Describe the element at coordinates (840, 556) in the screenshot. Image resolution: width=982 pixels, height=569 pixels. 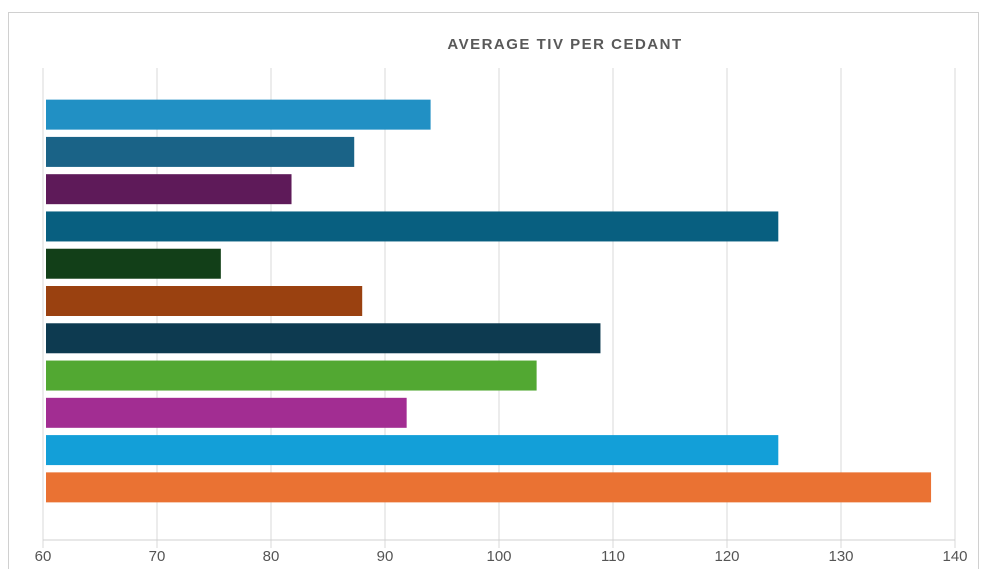
I see `x-tick-label: 130` at that location.